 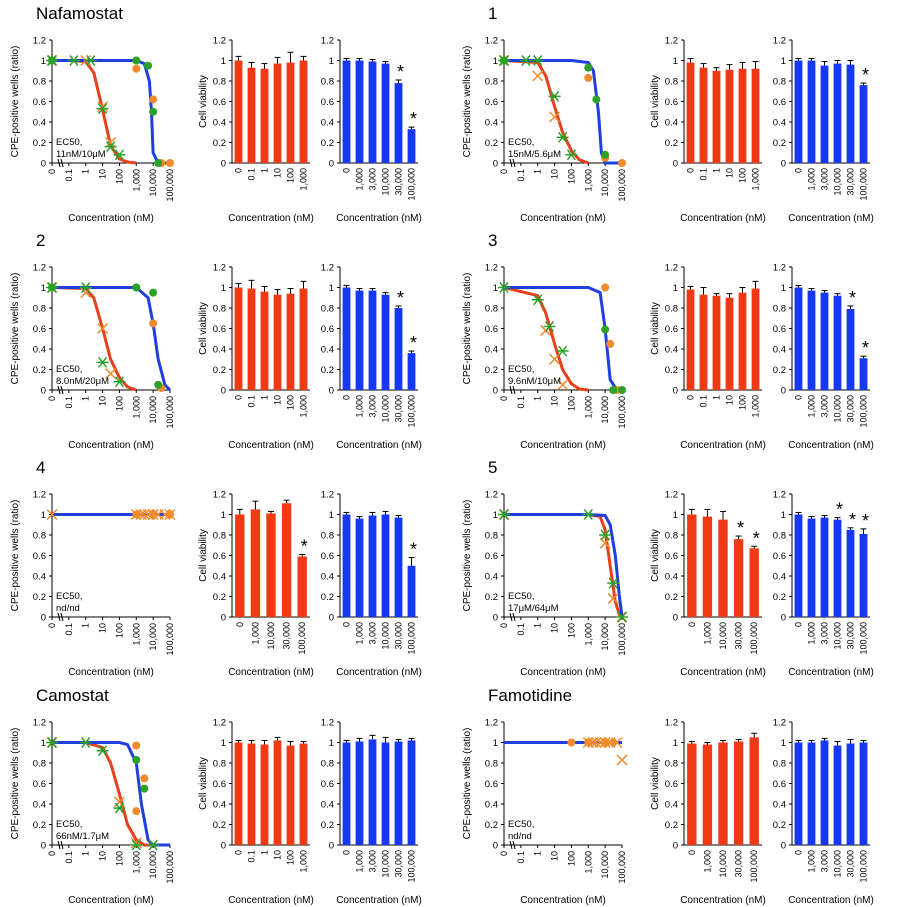 I want to click on panel-famotidine-cpe-xtick-label: 10,000, so click(x=605, y=865).